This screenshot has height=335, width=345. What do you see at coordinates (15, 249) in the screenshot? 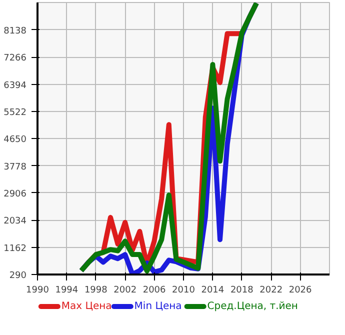
I see `y-tick-label: 1162` at bounding box center [15, 249].